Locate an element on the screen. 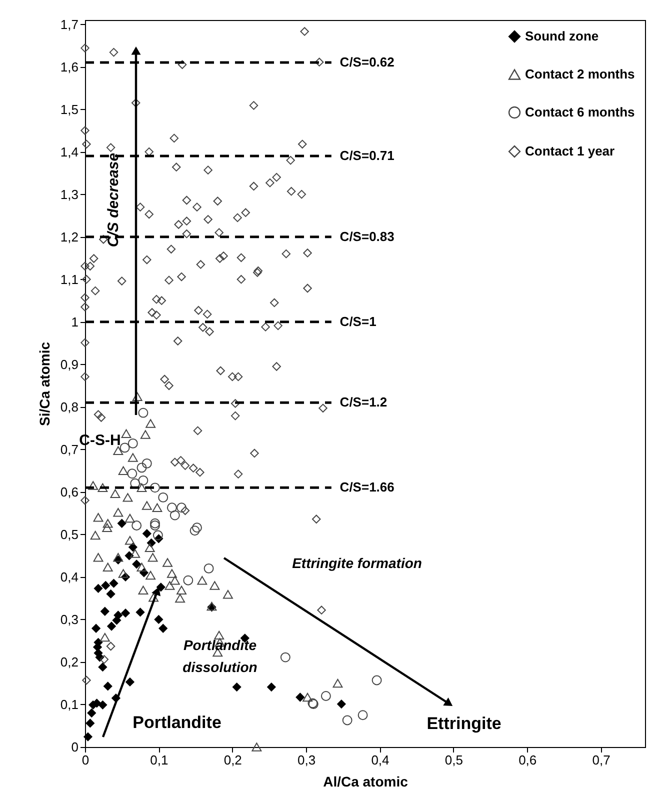 The width and height of the screenshot is (650, 805). annotation: Portlandite dissolution is located at coordinates (220, 656).